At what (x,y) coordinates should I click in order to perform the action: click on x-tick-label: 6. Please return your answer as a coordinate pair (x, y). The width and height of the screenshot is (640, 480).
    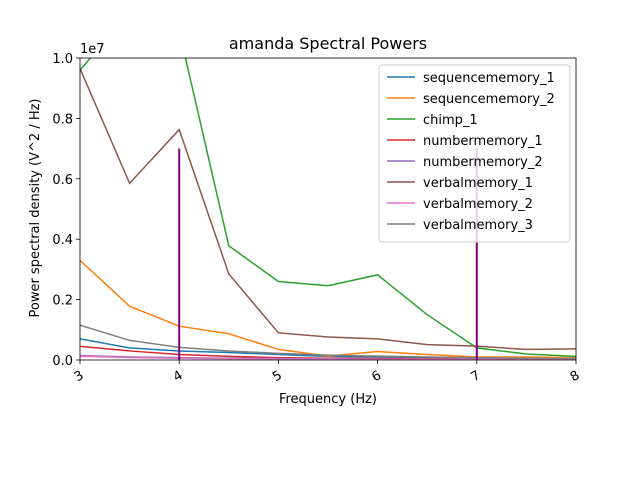
    Looking at the image, I should click on (376, 376).